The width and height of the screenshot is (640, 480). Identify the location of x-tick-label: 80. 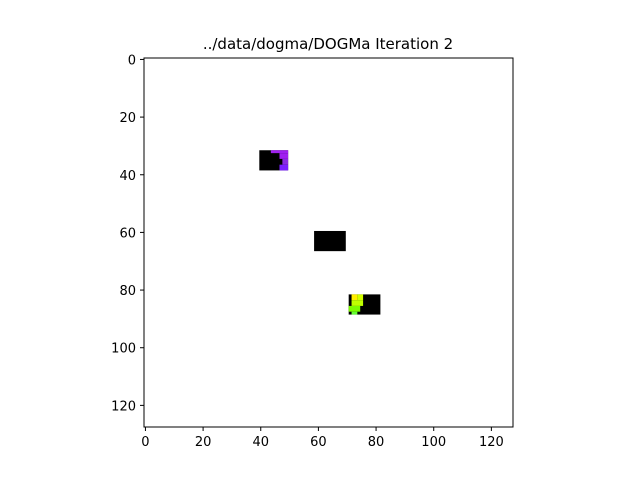
(376, 442).